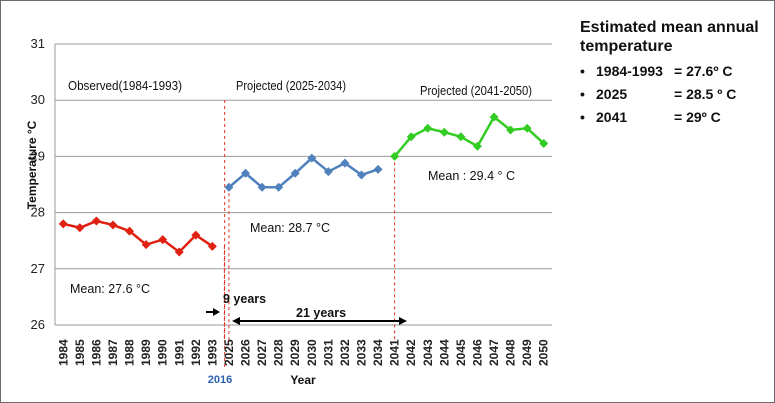  What do you see at coordinates (38, 212) in the screenshot?
I see `y-tick-label: 28` at bounding box center [38, 212].